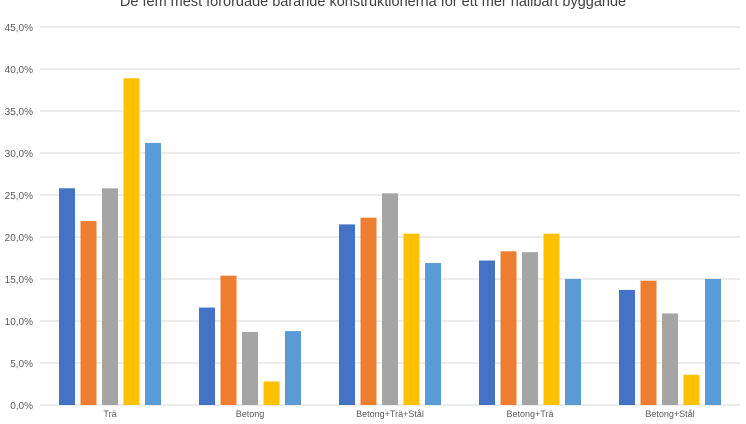 Image resolution: width=746 pixels, height=424 pixels. Describe the element at coordinates (21, 406) in the screenshot. I see `y-tick-label: 0,0%` at that location.